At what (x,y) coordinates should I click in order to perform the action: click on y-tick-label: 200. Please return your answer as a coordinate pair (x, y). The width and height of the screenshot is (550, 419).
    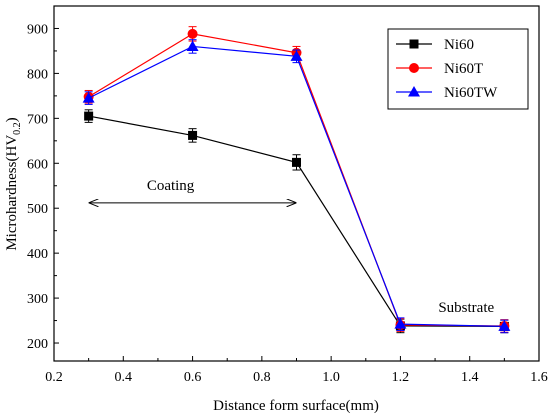
    Looking at the image, I should click on (37, 344).